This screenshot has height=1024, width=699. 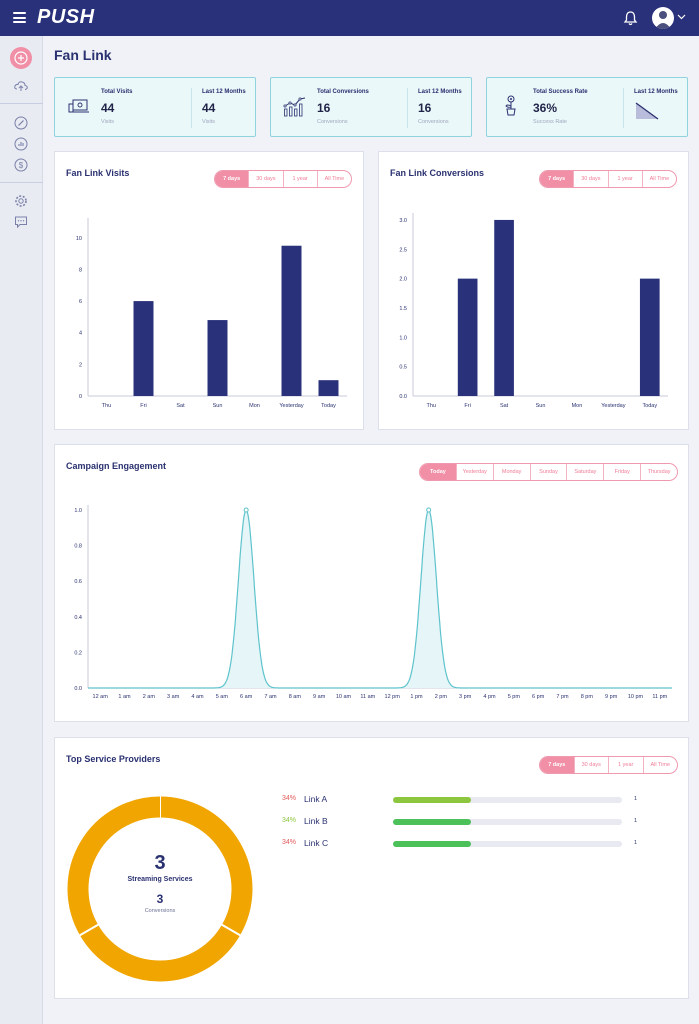 I want to click on day-option-sunday: Sunday, so click(x=548, y=472).